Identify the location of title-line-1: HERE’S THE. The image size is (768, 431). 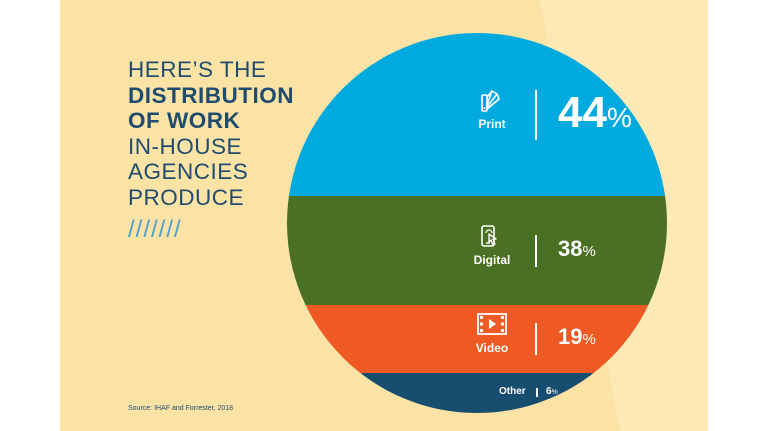
(197, 69).